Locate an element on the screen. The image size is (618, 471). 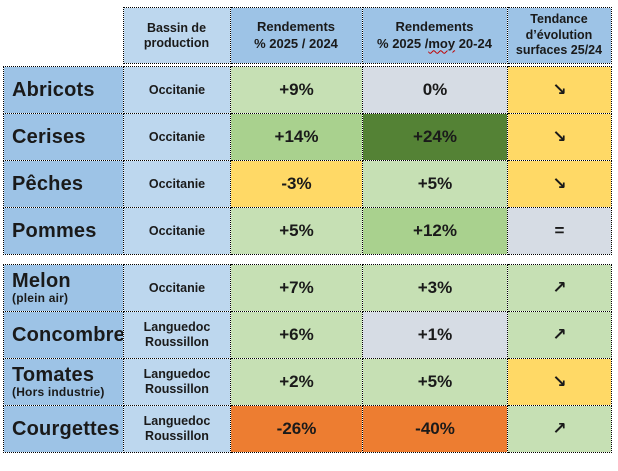
table-row-abricots: Abricots Occitanie +9% 0% ↘︎ is located at coordinates (307, 90).